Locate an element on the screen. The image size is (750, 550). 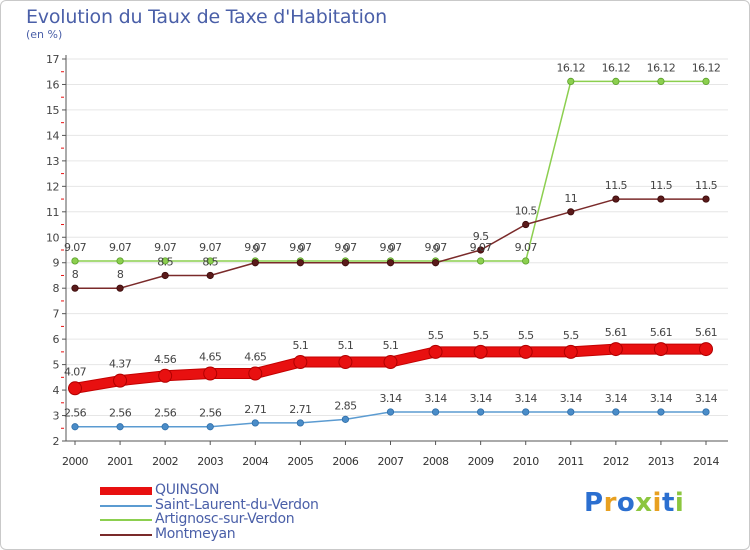
x-tick-label: 2008 is located at coordinates (436, 461).